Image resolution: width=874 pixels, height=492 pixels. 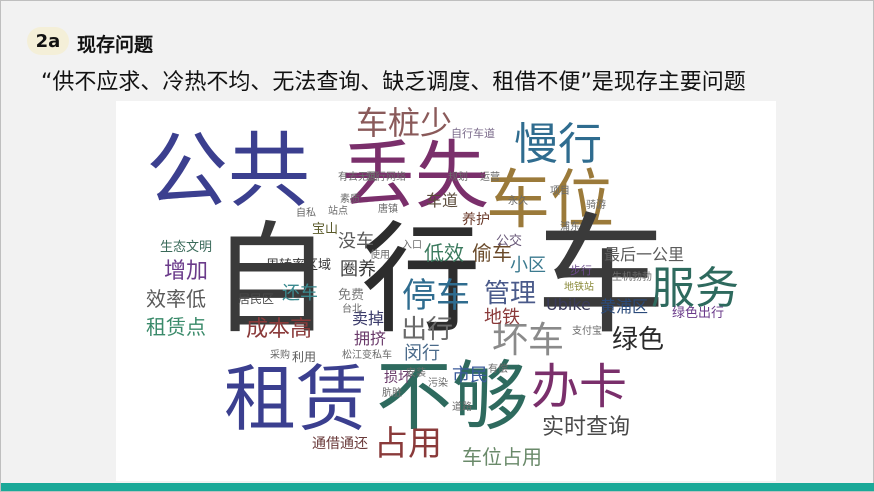 I want to click on word-cloud-term: 占用, so click(x=408, y=444).